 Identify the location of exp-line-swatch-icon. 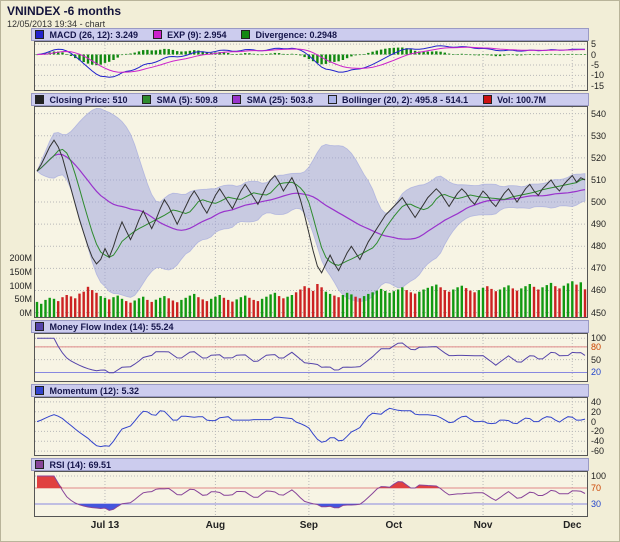
(157, 34).